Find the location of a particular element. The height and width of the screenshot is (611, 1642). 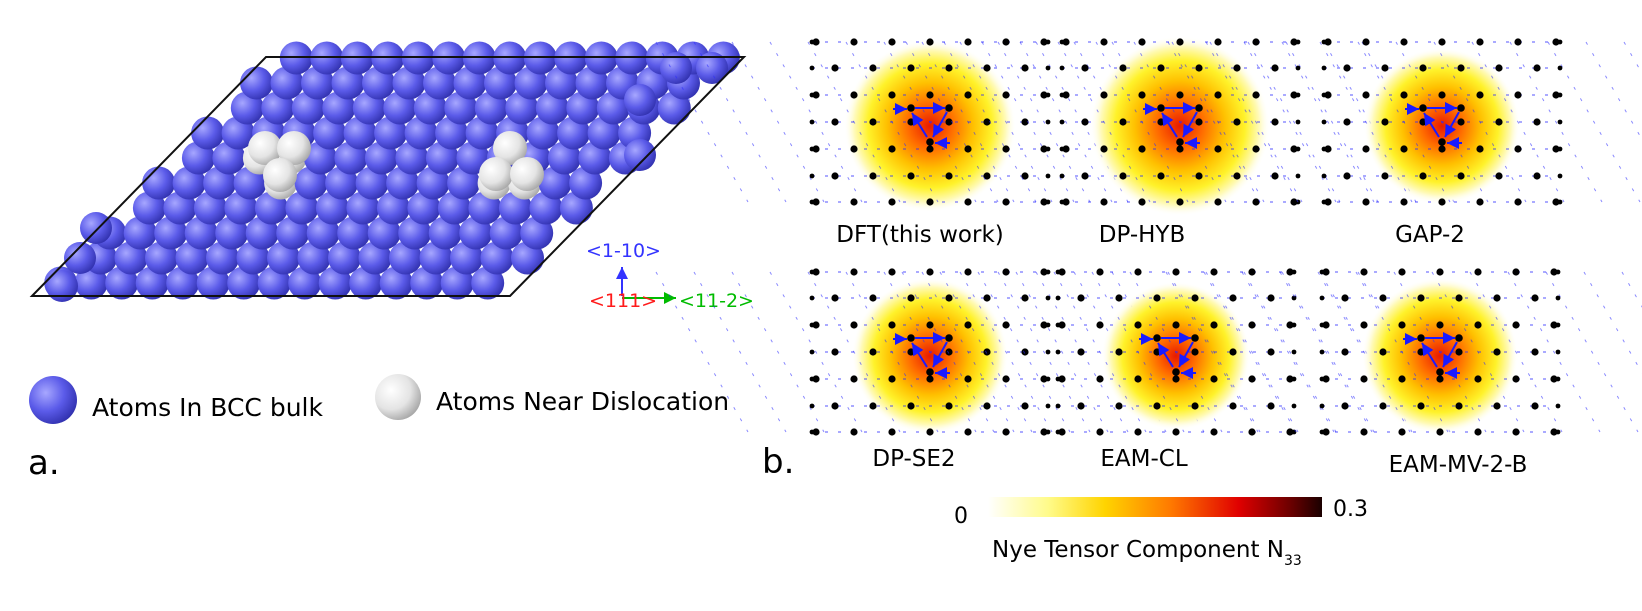

dislocation-atom is located at coordinates (496, 174).